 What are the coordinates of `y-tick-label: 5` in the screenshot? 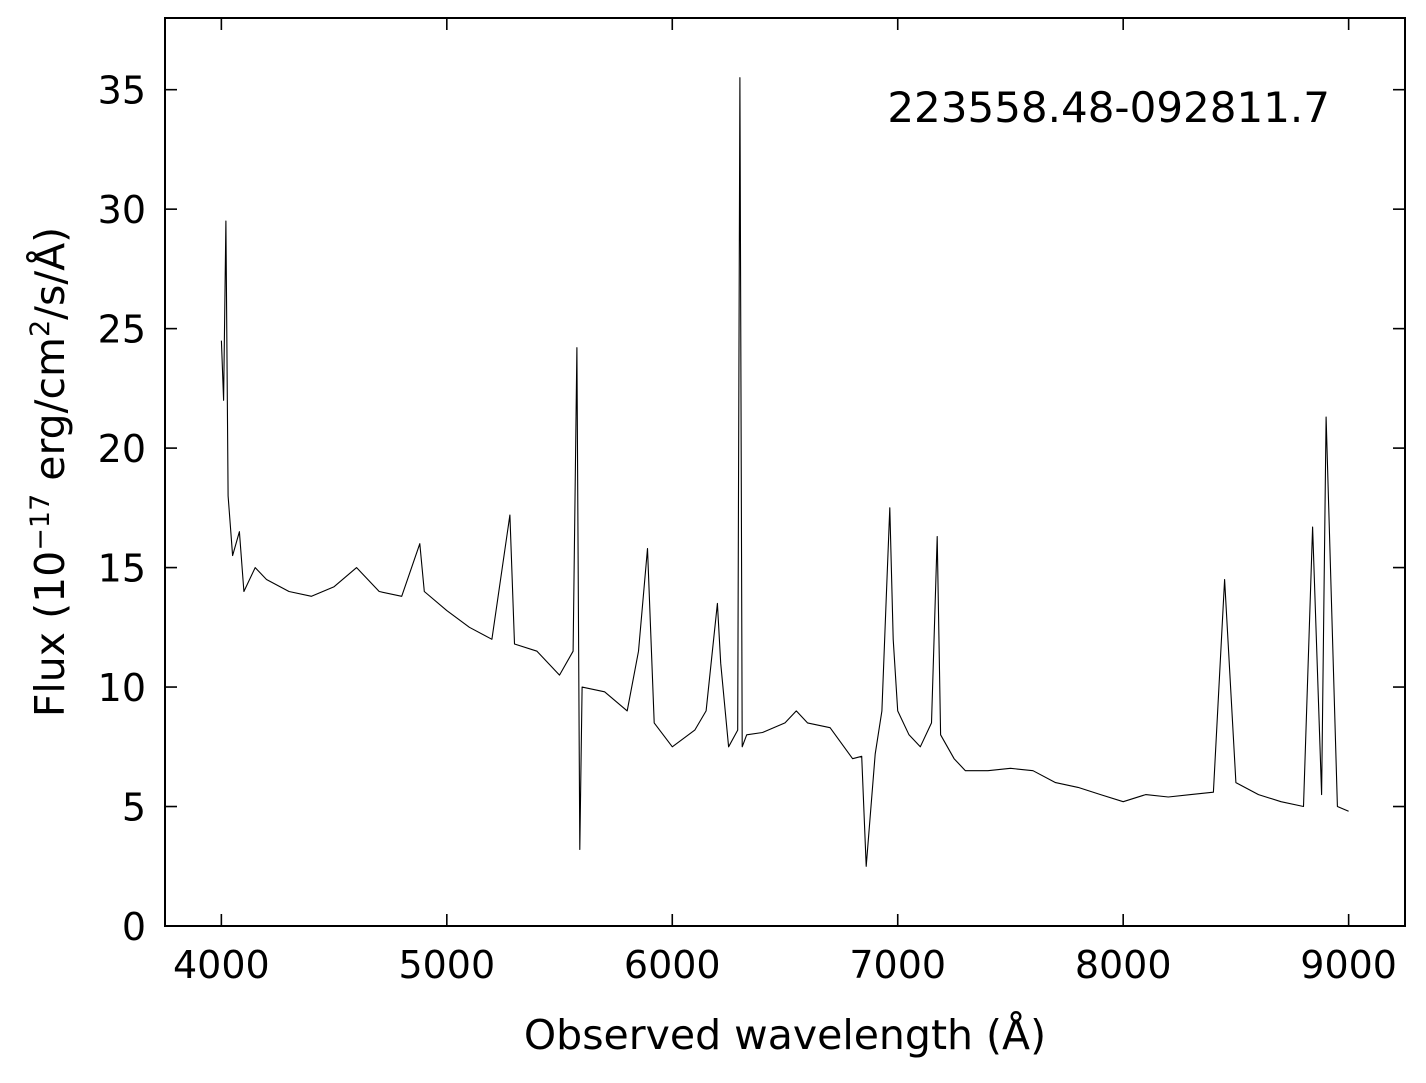 It's located at (134, 808).